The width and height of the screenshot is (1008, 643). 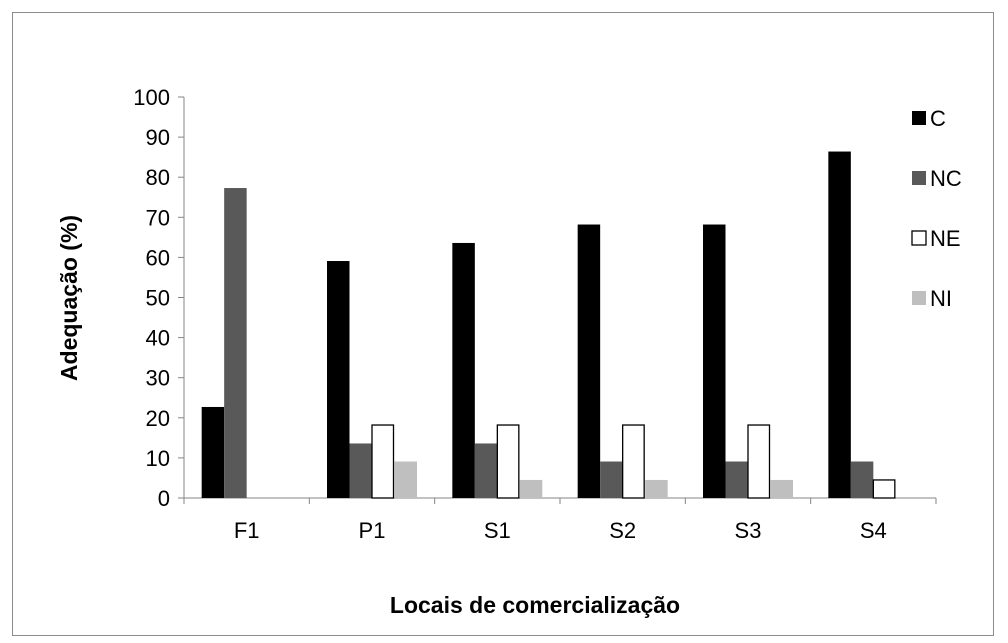 I want to click on bar-ne-s1, so click(x=508, y=461).